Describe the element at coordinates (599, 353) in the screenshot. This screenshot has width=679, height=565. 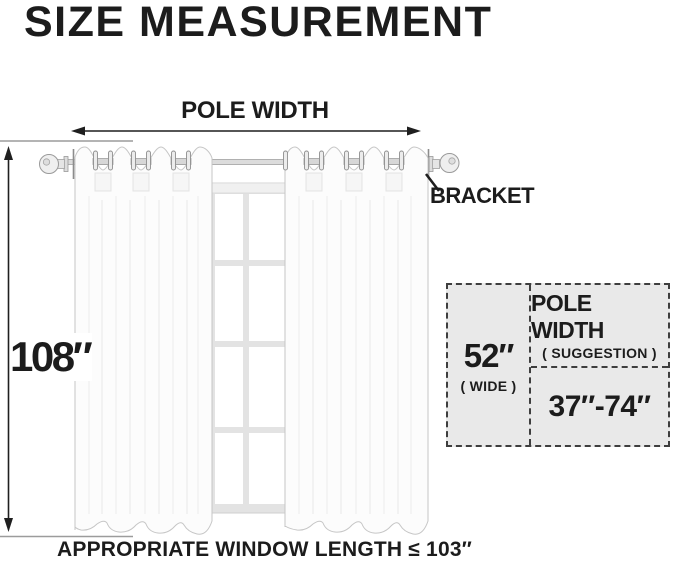
I see `spec-pole-width-caption: ( SUGGESTION )` at that location.